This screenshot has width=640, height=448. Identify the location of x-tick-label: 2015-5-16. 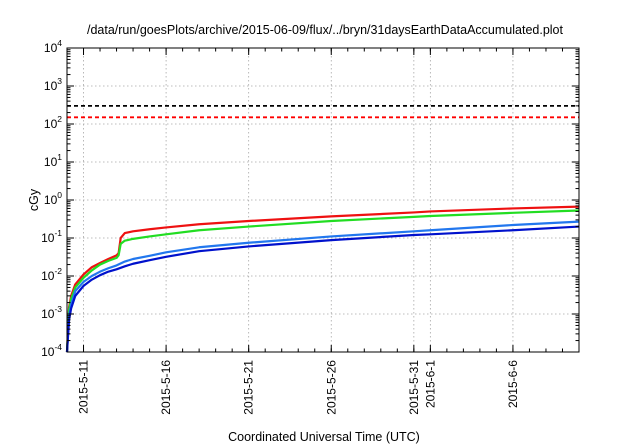
(166, 387).